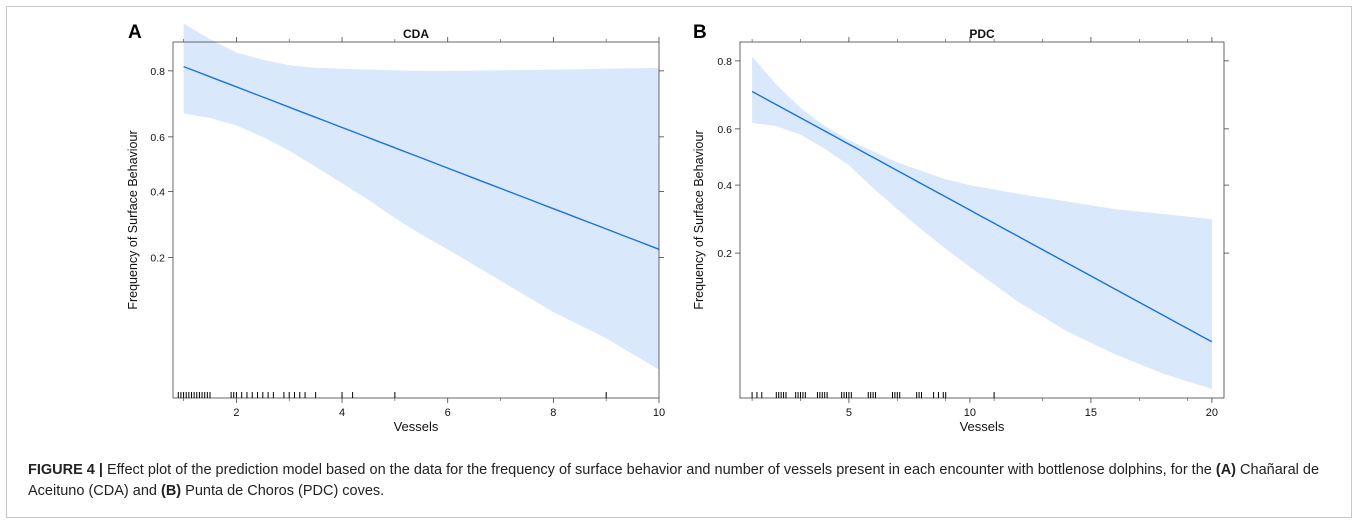 Image resolution: width=1360 pixels, height=525 pixels. What do you see at coordinates (342, 413) in the screenshot?
I see `x-tick-label: 4` at bounding box center [342, 413].